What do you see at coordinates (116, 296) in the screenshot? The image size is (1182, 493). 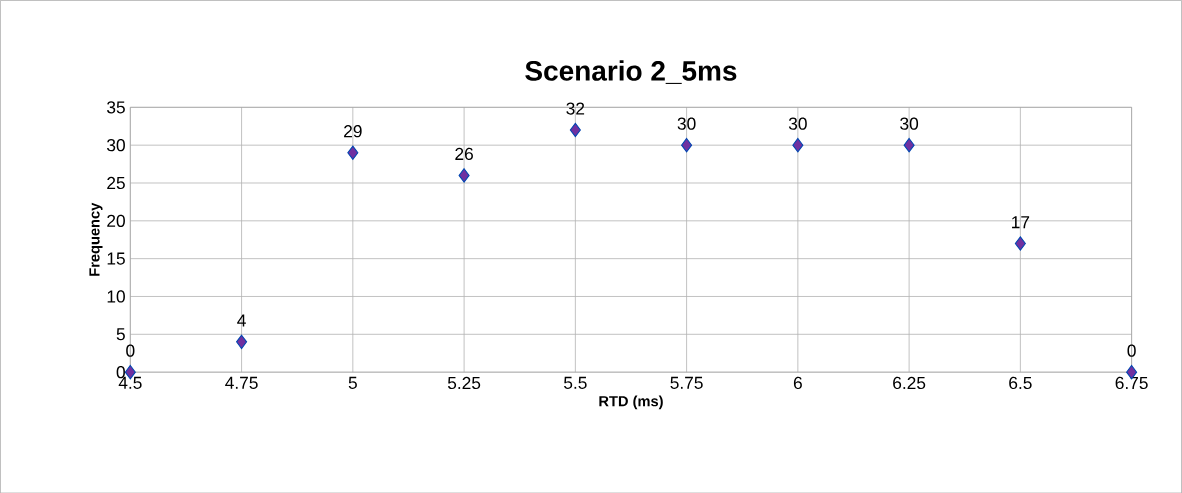 I see `y-tick-label: 10` at bounding box center [116, 296].